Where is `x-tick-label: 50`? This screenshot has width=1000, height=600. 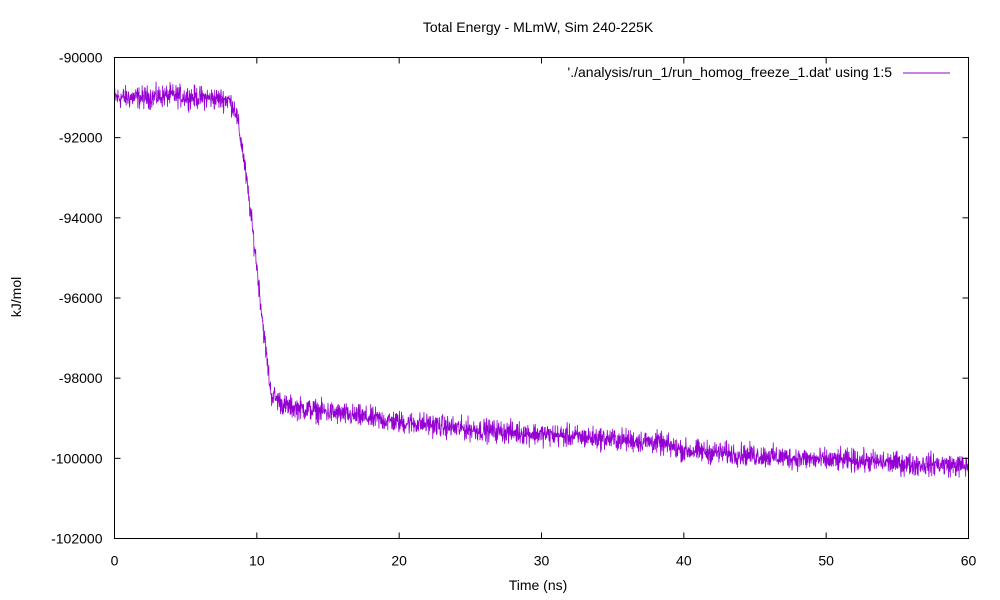
x-tick-label: 50 is located at coordinates (826, 561).